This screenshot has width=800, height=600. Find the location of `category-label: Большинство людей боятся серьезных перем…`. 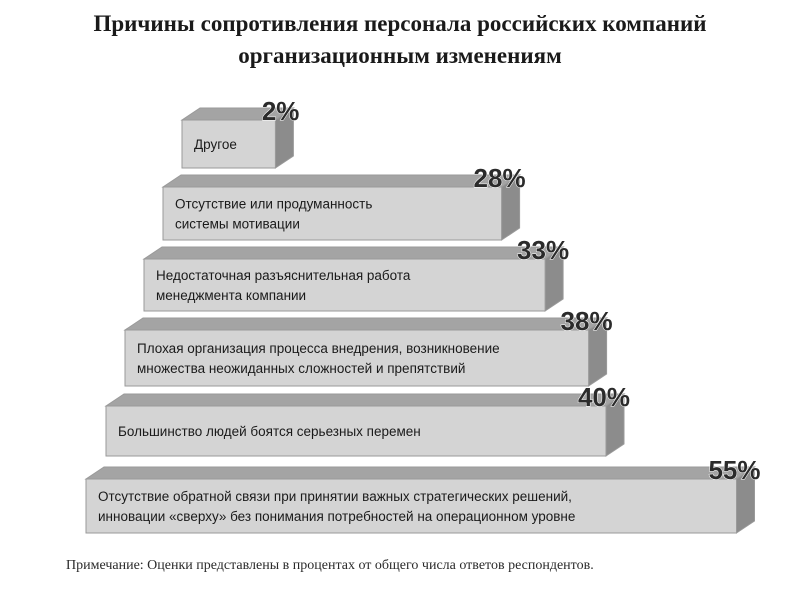

category-label: Большинство людей боятся серьезных перем… is located at coordinates (269, 431).